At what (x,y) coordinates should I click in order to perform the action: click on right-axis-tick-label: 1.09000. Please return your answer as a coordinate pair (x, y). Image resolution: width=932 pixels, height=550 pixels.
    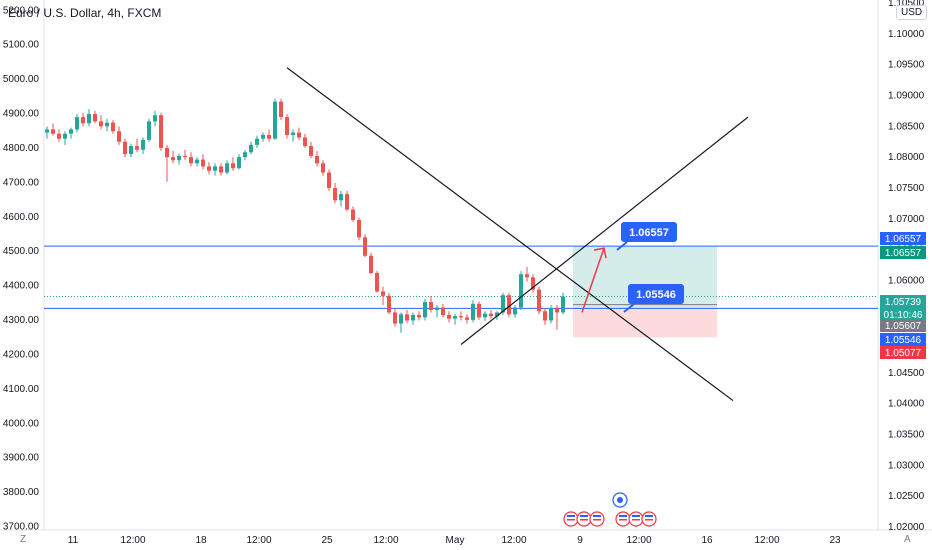
    Looking at the image, I should click on (906, 96).